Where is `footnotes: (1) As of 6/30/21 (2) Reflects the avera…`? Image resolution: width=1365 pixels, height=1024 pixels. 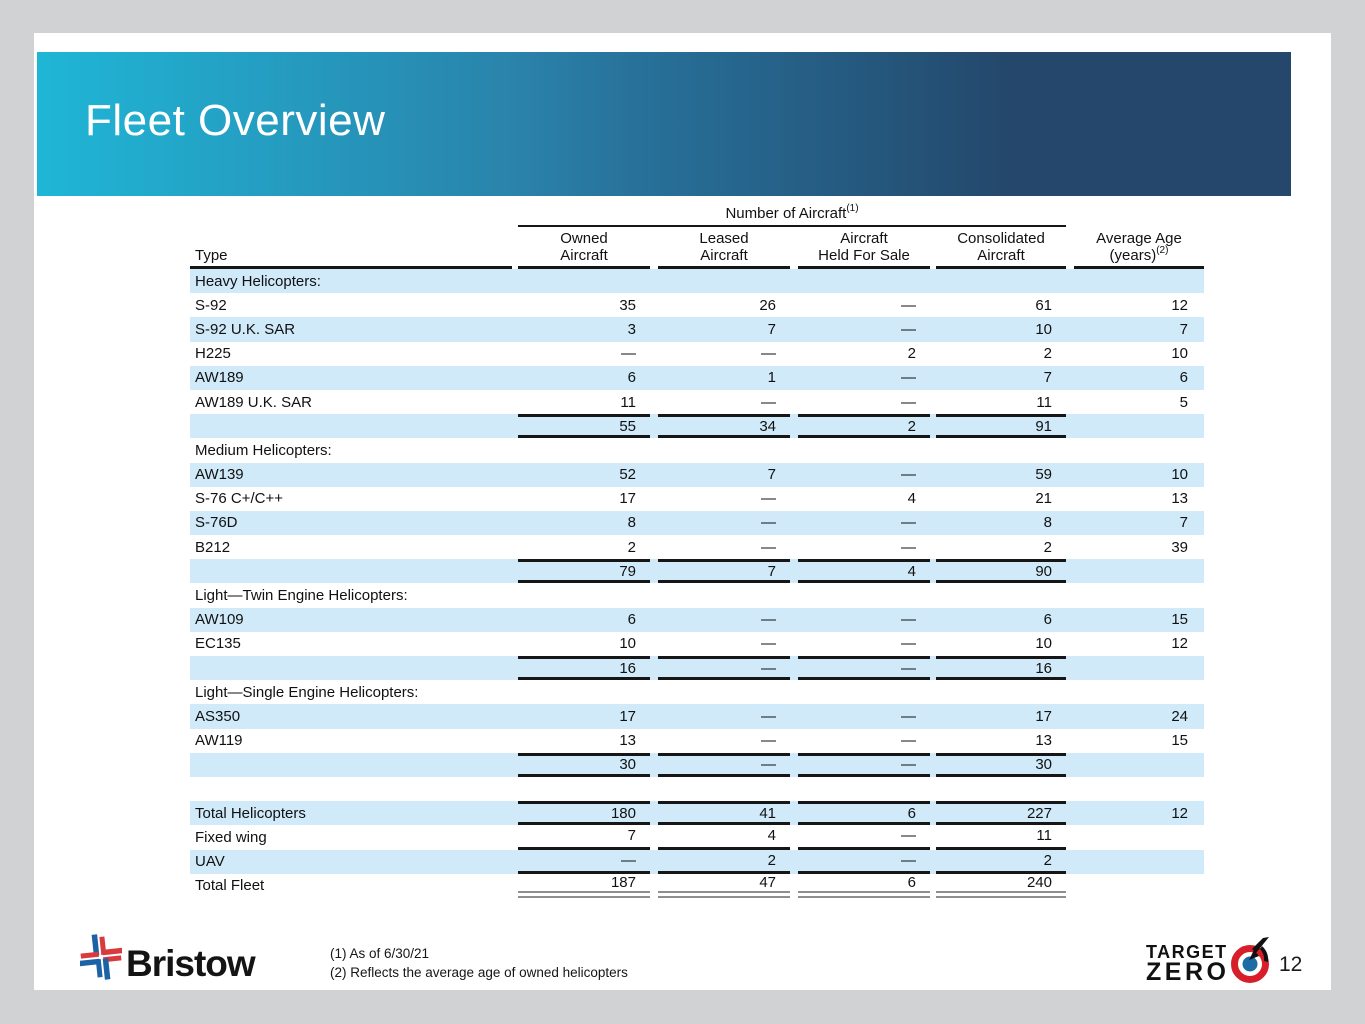
footnotes: (1) As of 6/30/21 (2) Reflects the avera… is located at coordinates (479, 963).